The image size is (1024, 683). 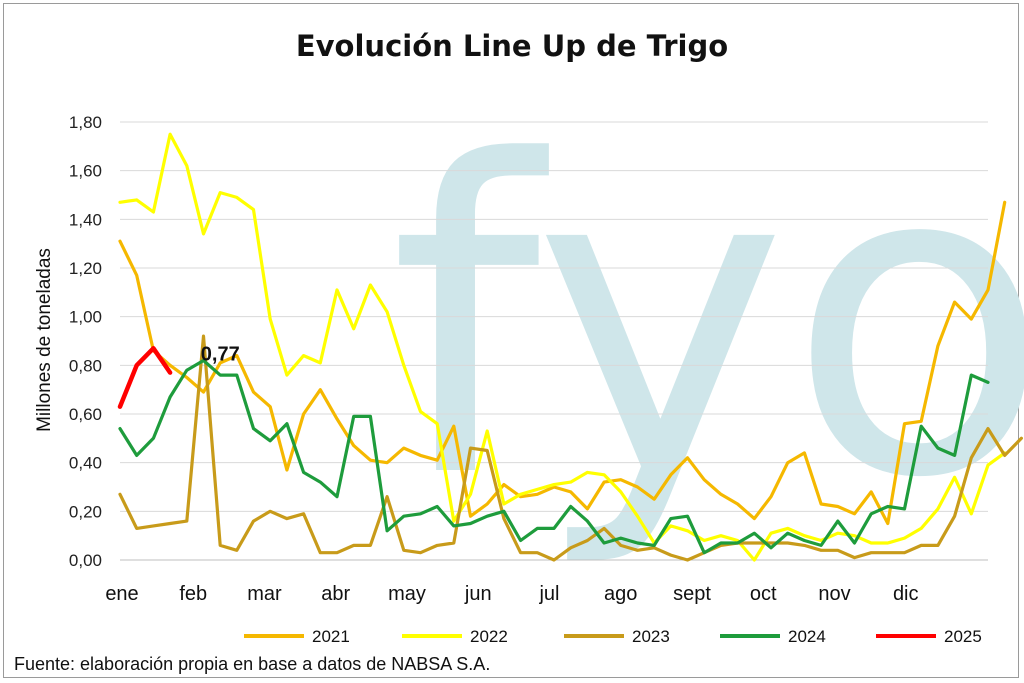 I want to click on legend-label-2024: 2024, so click(x=807, y=636).